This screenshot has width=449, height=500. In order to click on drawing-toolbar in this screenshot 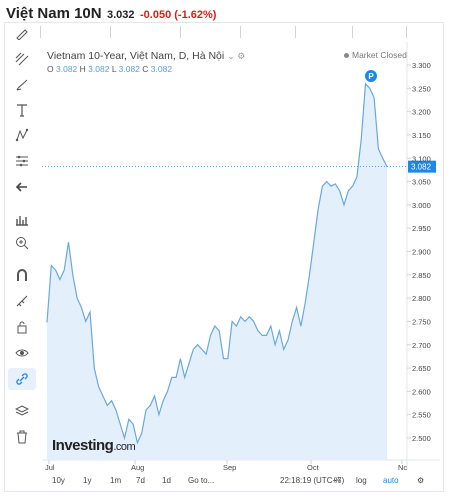, I will do `click(22, 242)`.